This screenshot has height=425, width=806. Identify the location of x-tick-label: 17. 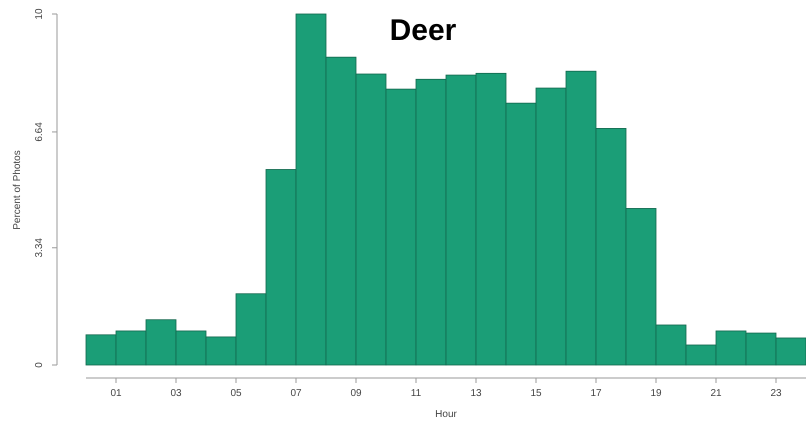
(596, 393).